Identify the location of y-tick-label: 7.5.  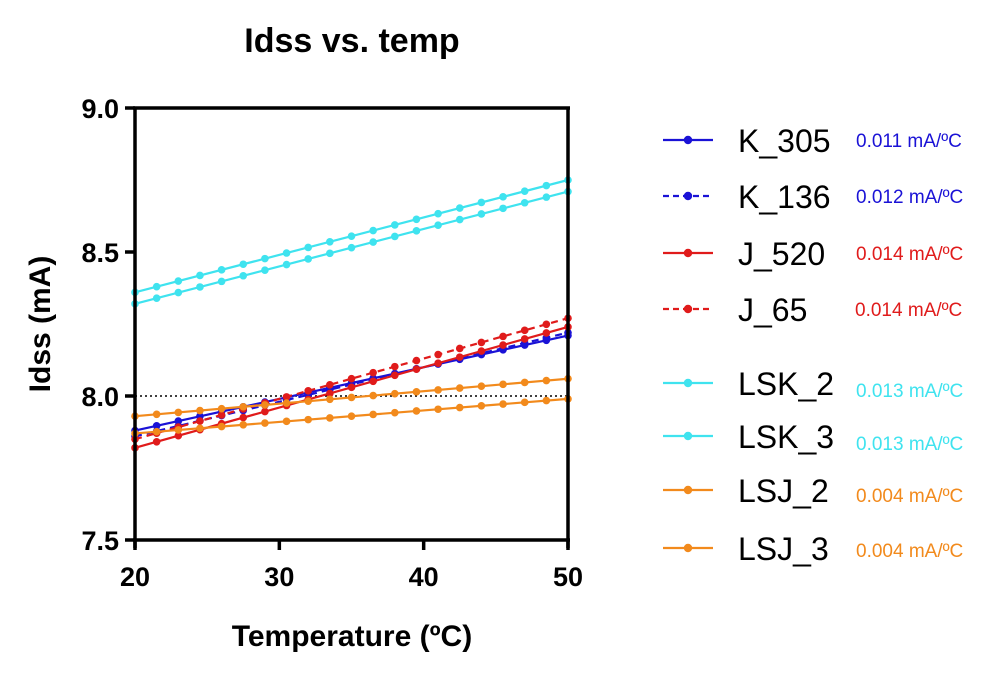
(100, 541).